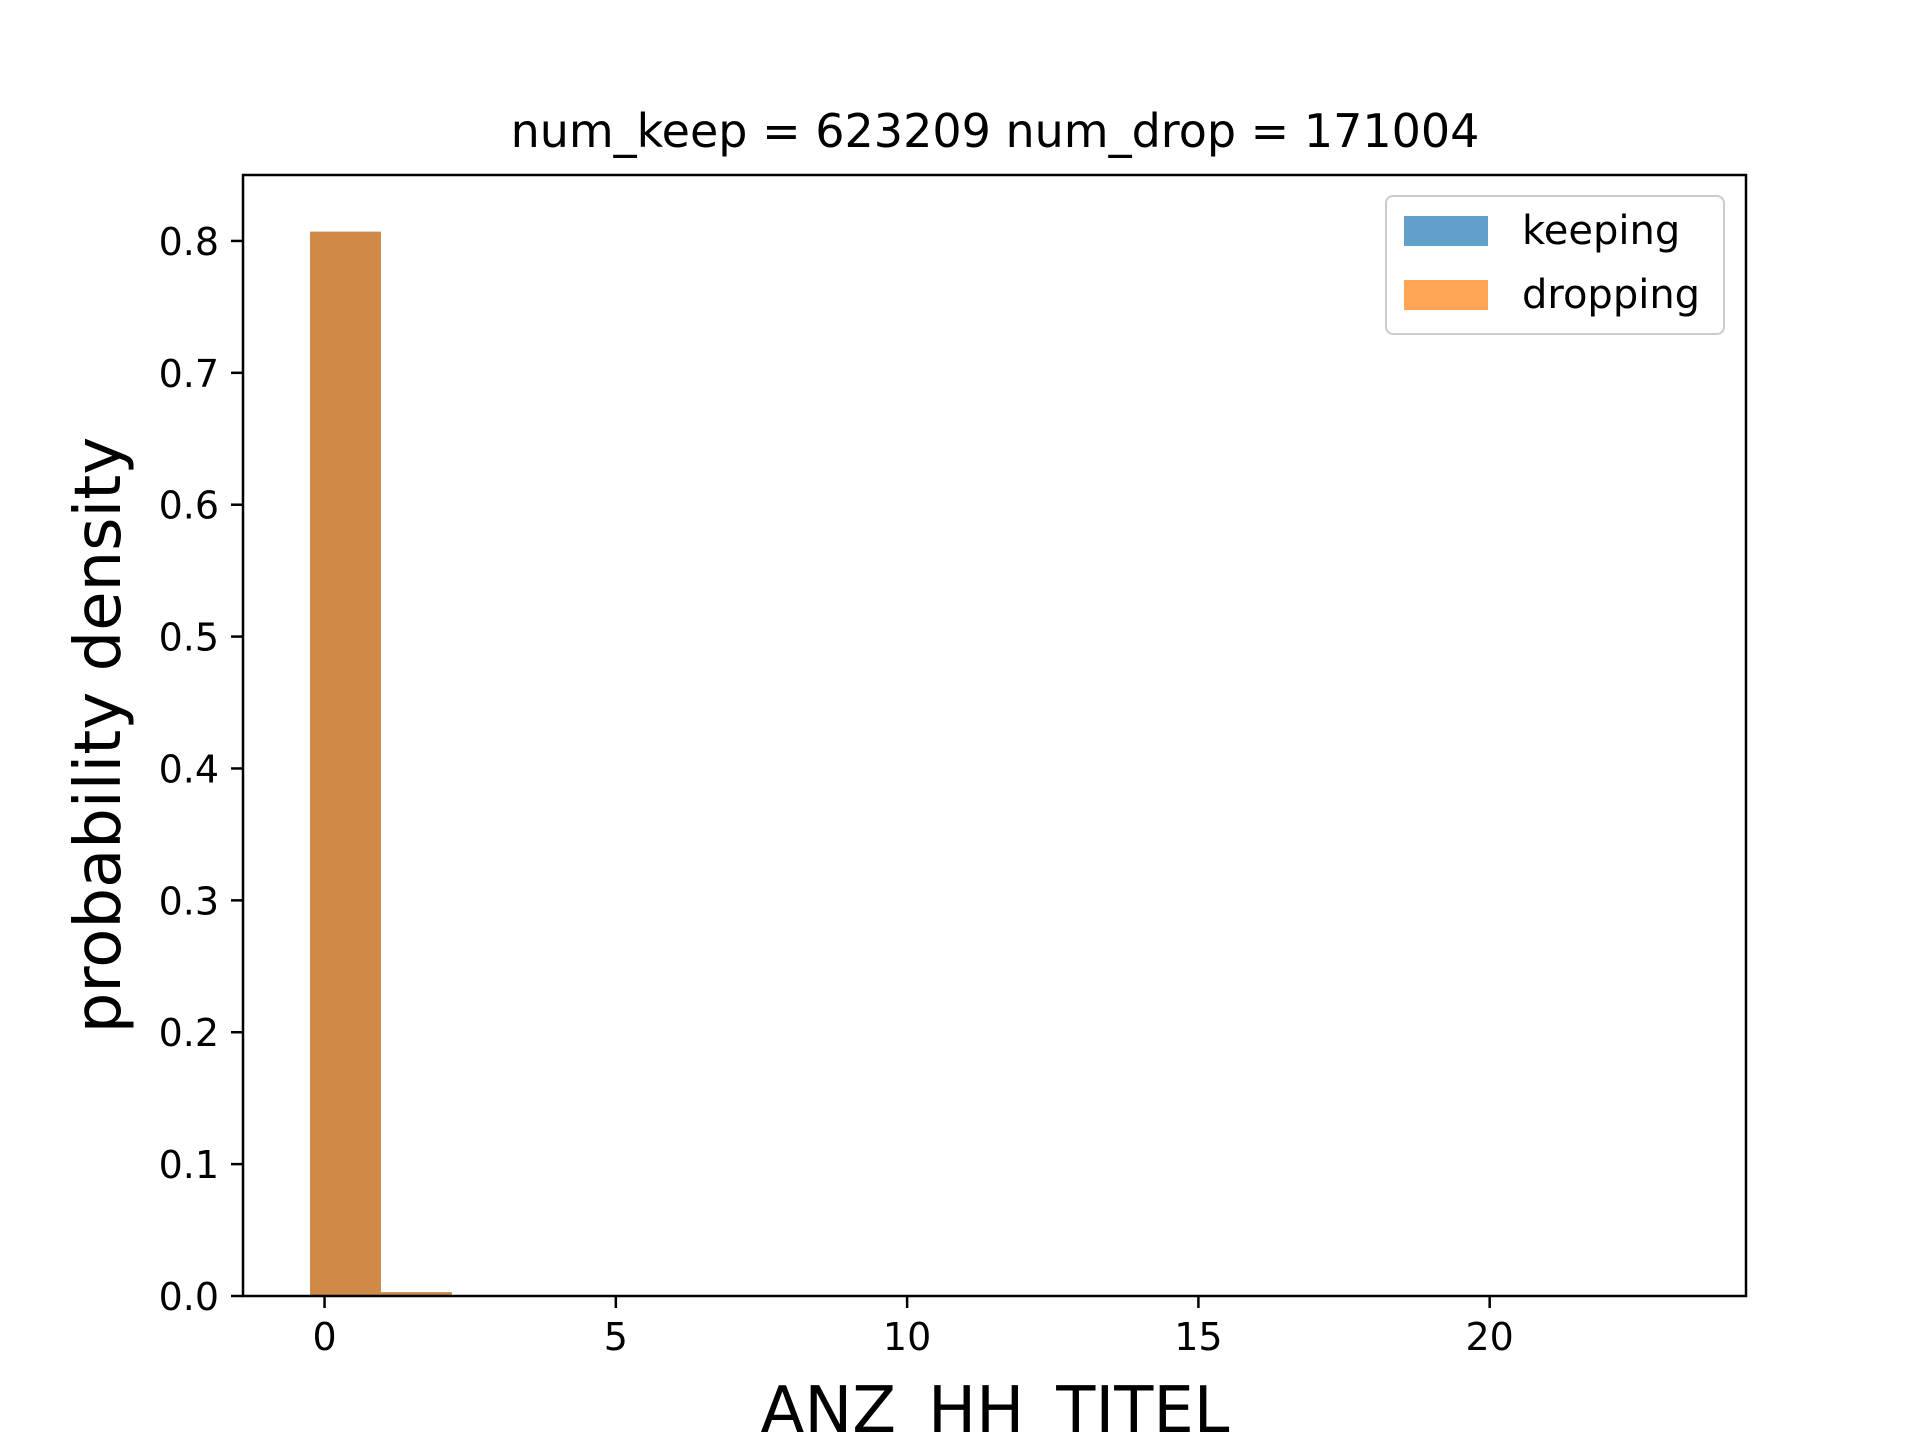  I want to click on bars-layer, so click(380, 763).